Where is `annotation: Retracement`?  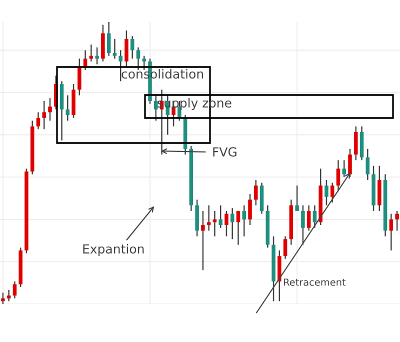 annotation: Retracement is located at coordinates (315, 282).